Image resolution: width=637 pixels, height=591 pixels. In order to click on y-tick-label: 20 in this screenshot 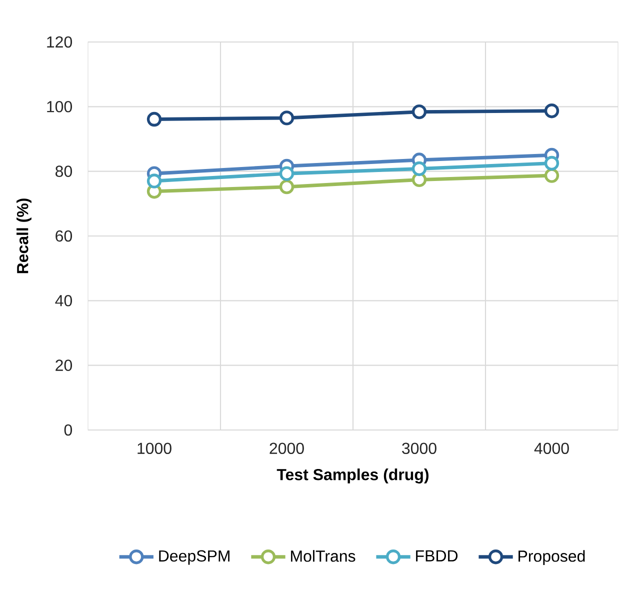, I will do `click(64, 365)`.